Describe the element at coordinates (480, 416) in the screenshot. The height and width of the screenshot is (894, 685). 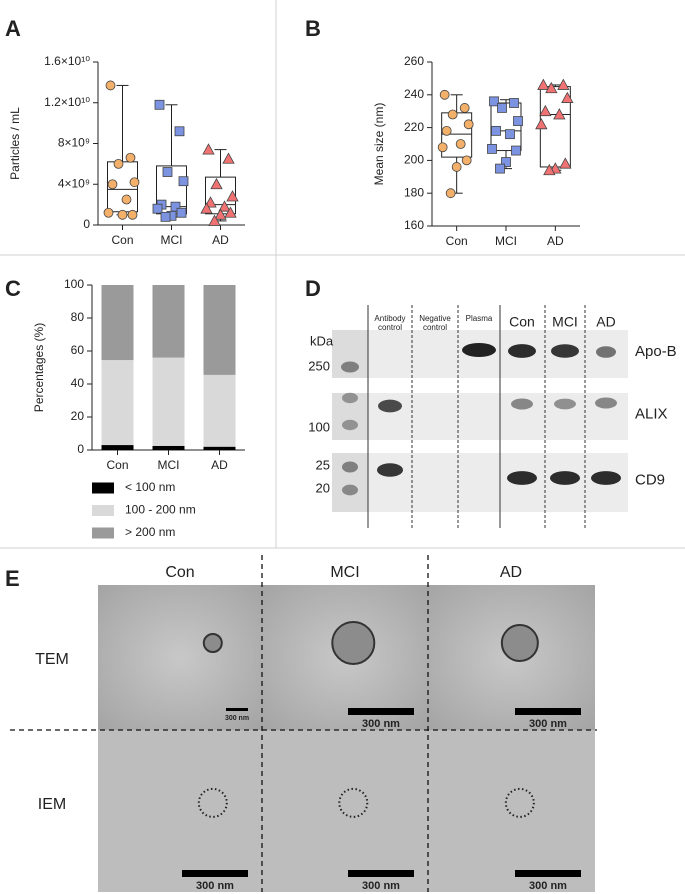
I see `blot-strip` at that location.